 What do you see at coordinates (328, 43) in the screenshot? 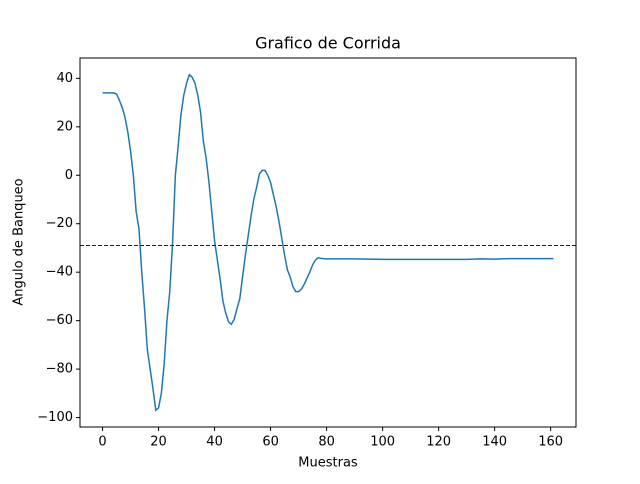
I see `chart-title: Grafico de Corrida` at bounding box center [328, 43].